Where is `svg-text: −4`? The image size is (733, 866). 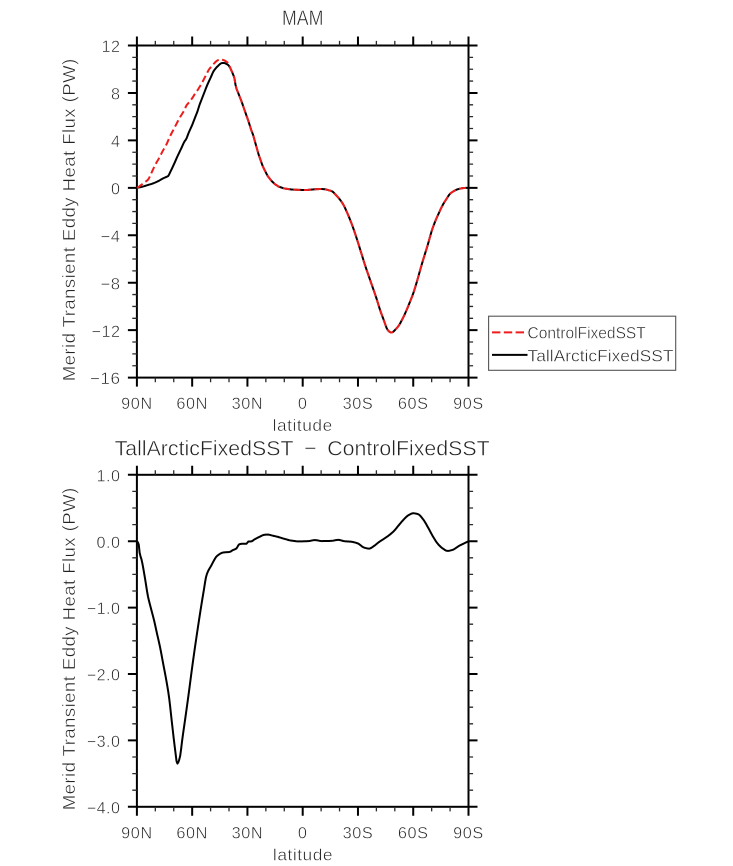 svg-text: −4 is located at coordinates (111, 237).